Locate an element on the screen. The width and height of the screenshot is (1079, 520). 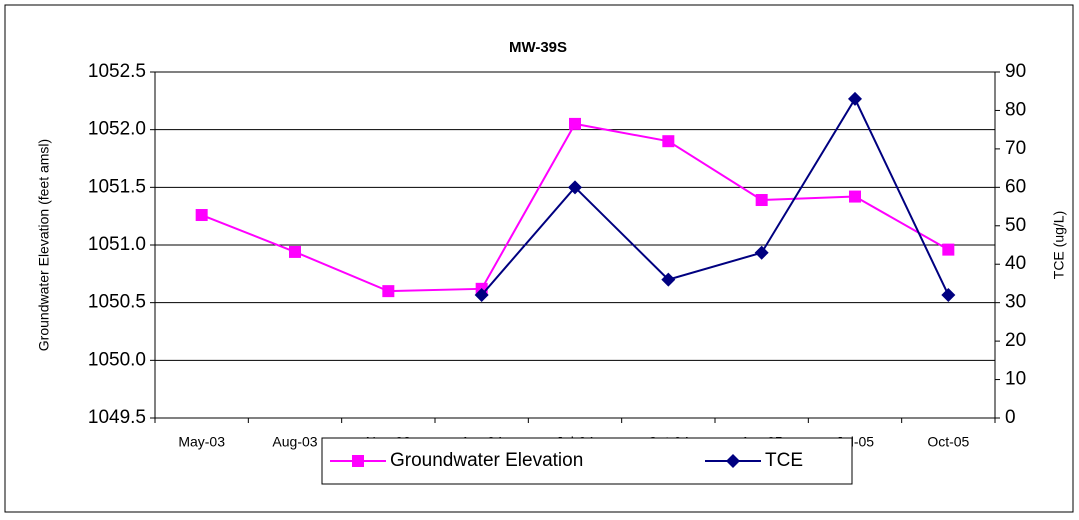
y2-axis-label: TCE (ug/L) is located at coordinates (1059, 245).